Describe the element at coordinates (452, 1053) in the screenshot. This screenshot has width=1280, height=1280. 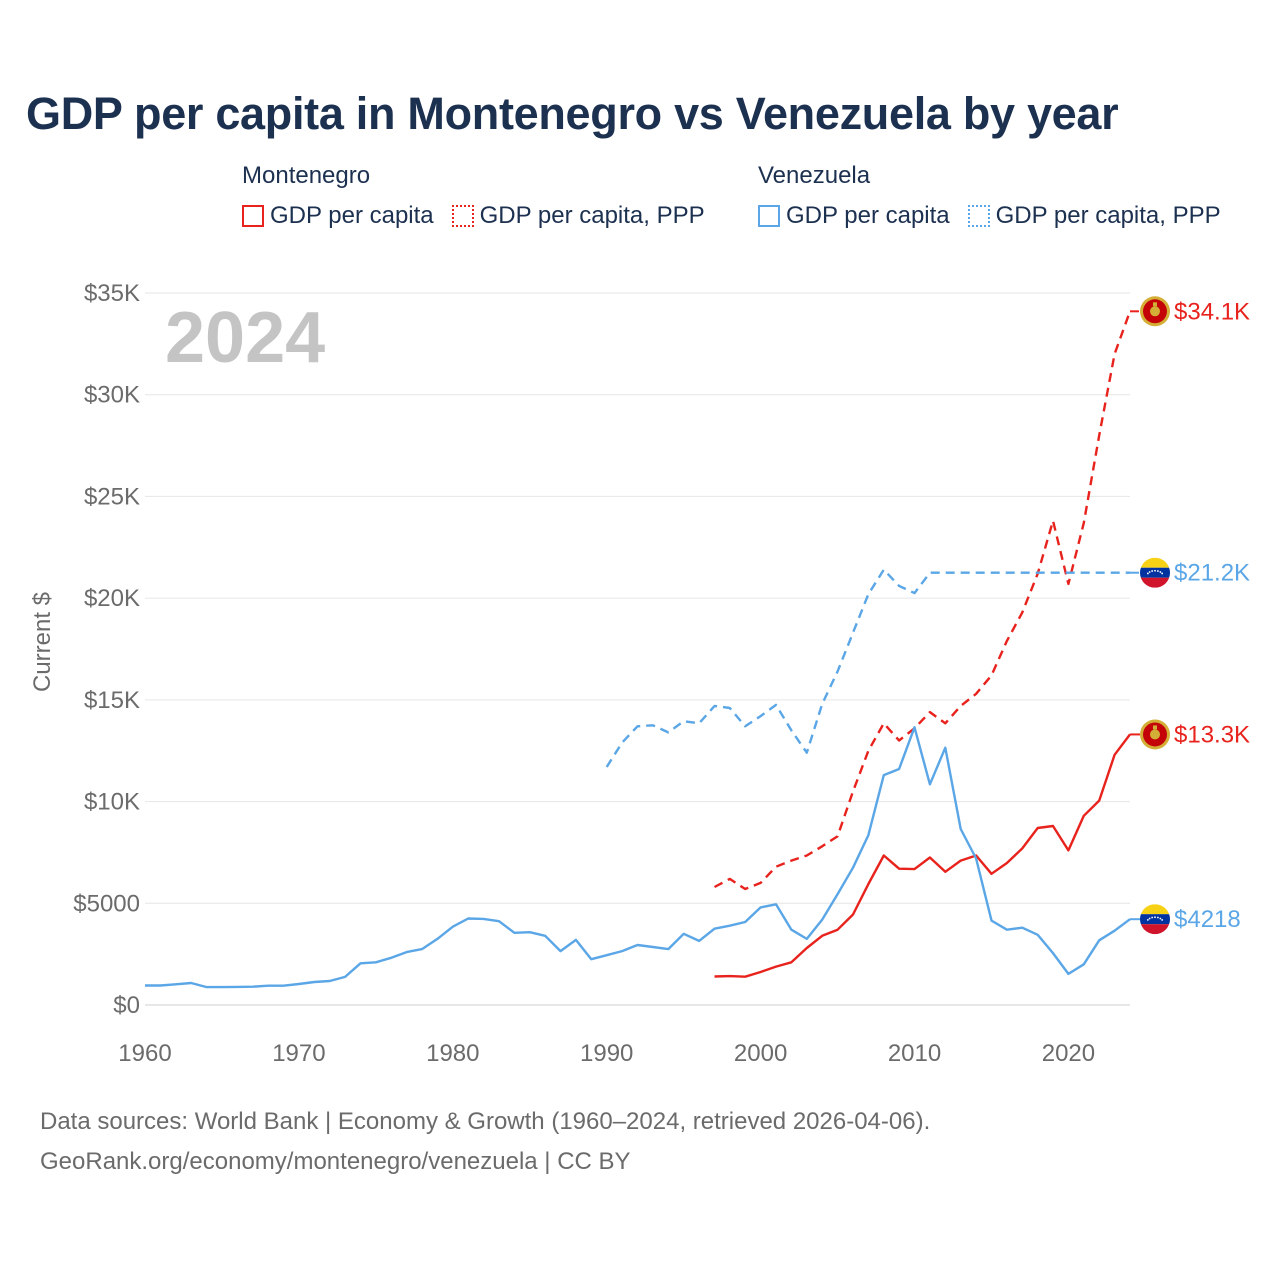
I see `x-tick-label: 1980` at that location.